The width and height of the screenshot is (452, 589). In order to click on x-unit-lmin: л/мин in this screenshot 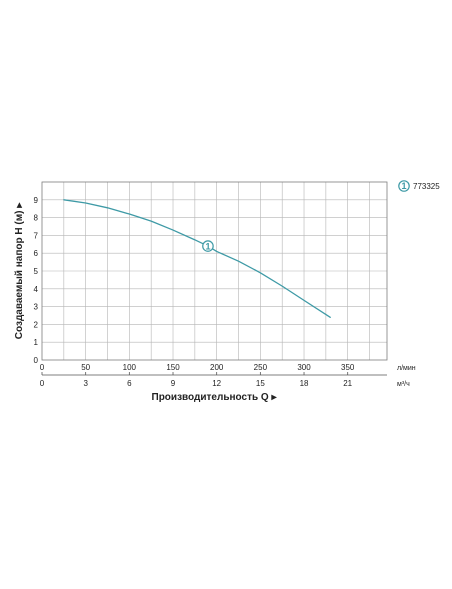, I will do `click(406, 368)`.